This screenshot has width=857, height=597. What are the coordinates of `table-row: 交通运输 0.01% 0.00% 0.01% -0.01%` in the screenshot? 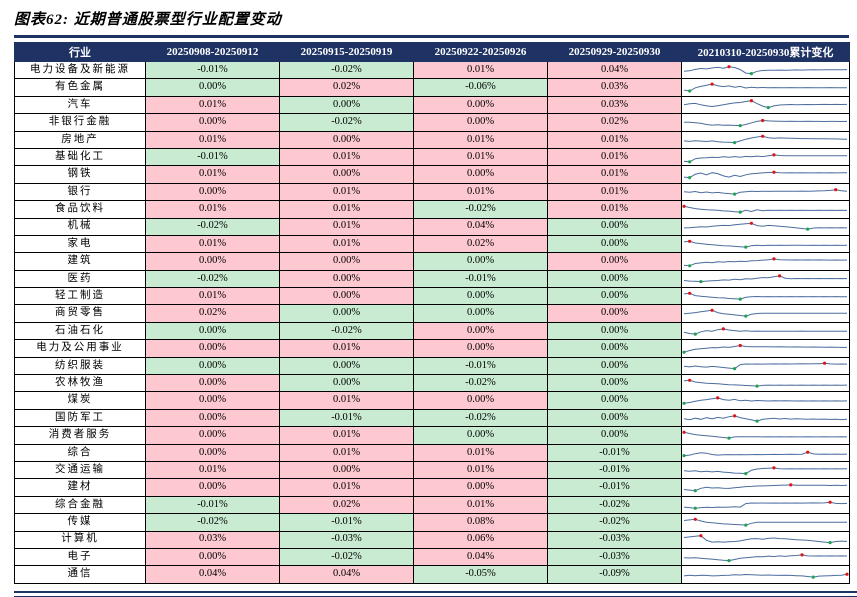 It's located at (432, 470).